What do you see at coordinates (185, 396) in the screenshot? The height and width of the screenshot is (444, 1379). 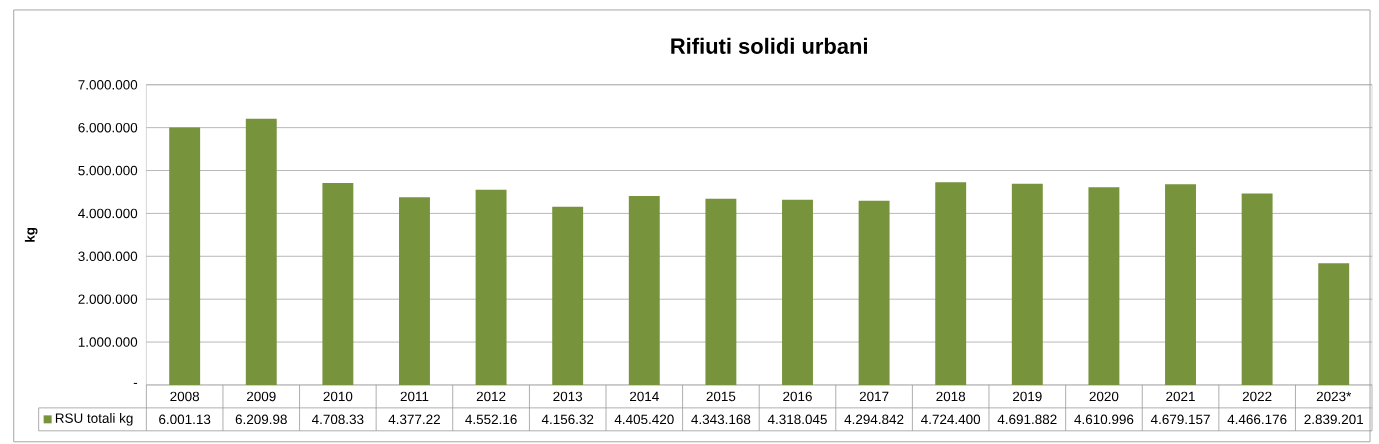 I see `x-tick-label: 2008` at bounding box center [185, 396].